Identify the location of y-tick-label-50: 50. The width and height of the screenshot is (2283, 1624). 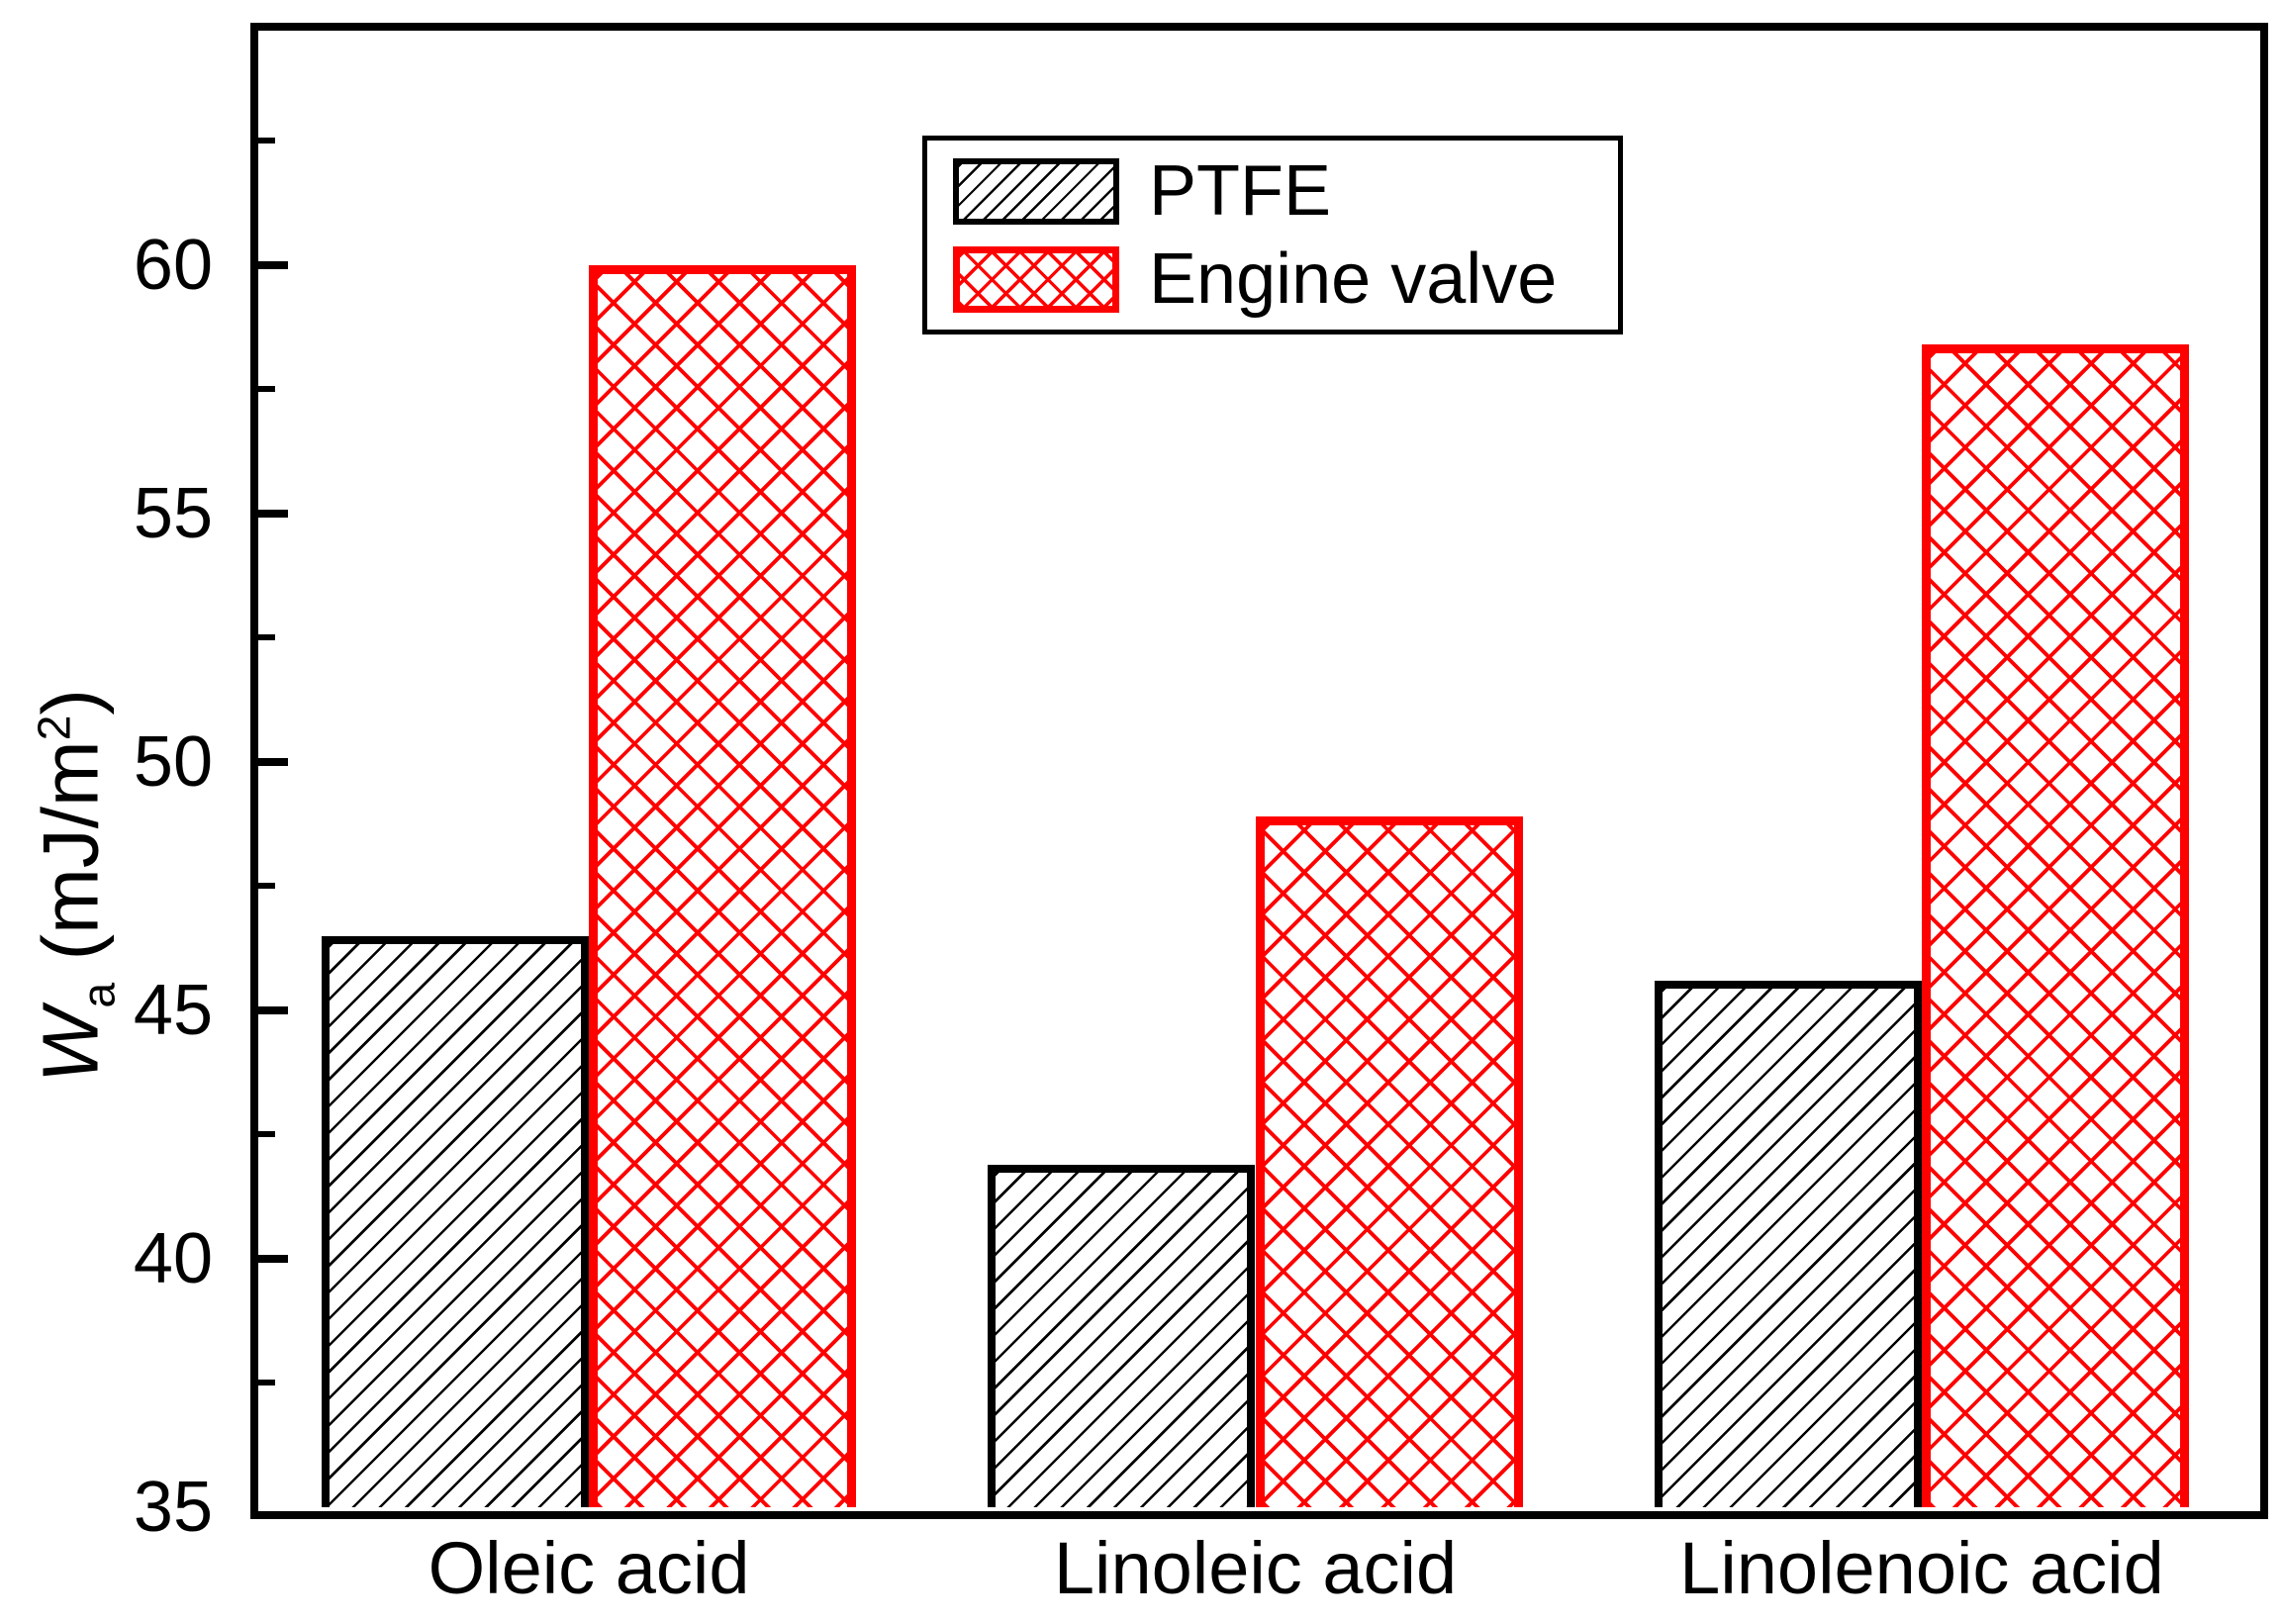
(173, 761).